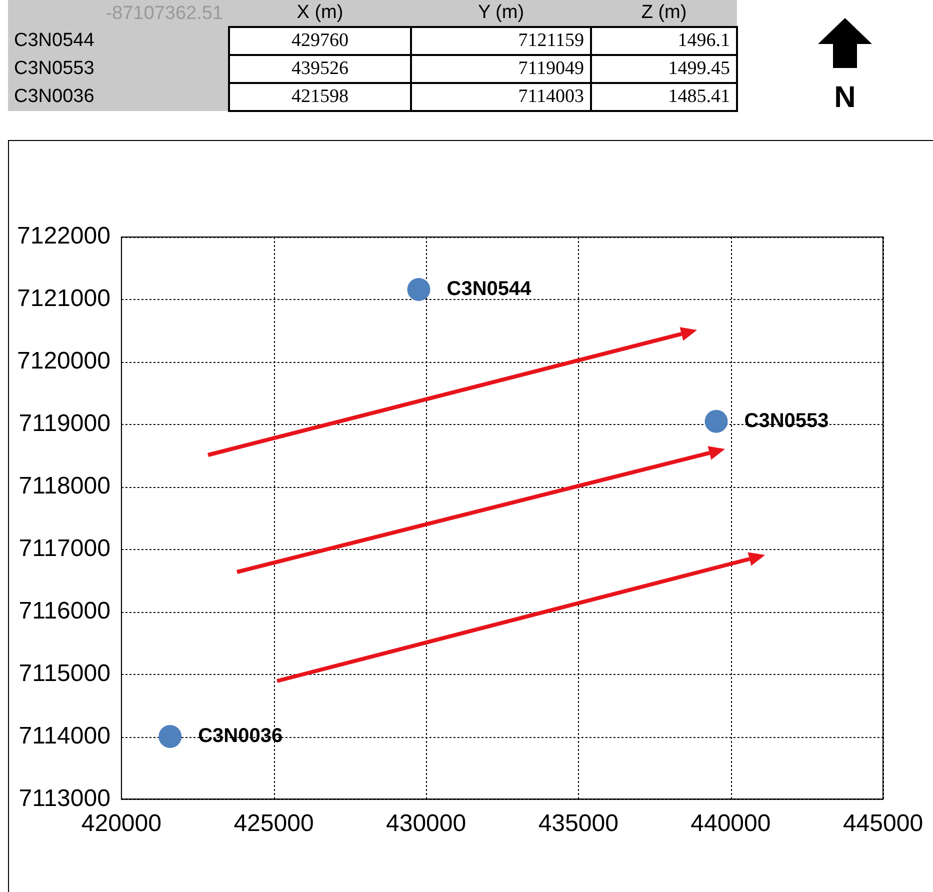  Describe the element at coordinates (730, 824) in the screenshot. I see `x-tick-label: 440000` at that location.